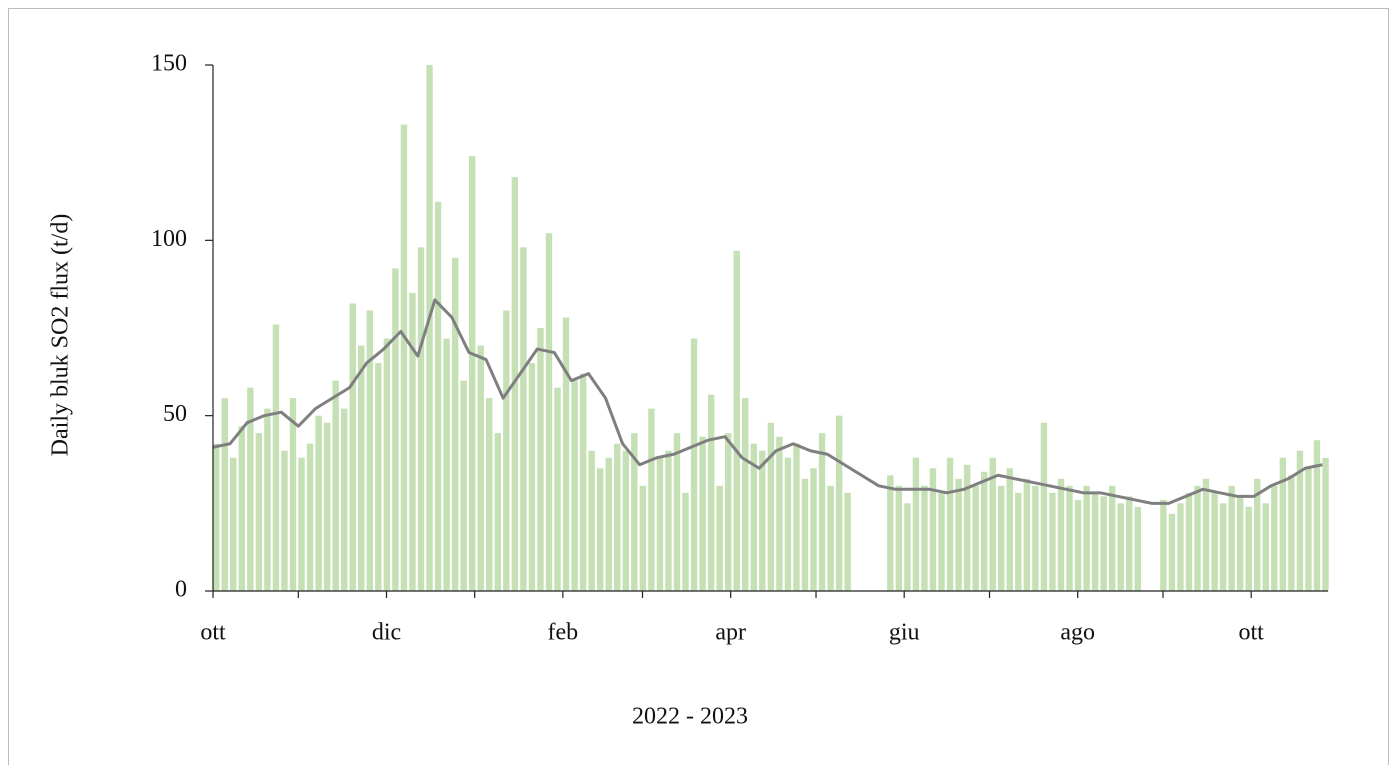  Describe the element at coordinates (61, 335) in the screenshot. I see `y-axis-title: Daily bluk SO2 flux (t/d)` at that location.